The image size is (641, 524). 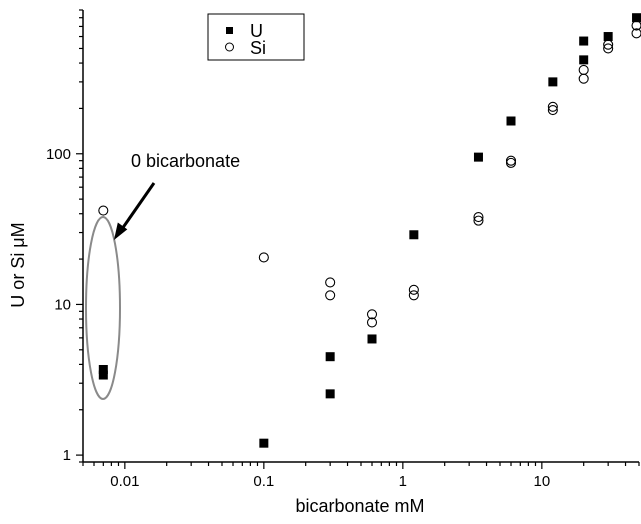 I want to click on annotation-label: 0 bicarbonate, so click(x=185, y=161).